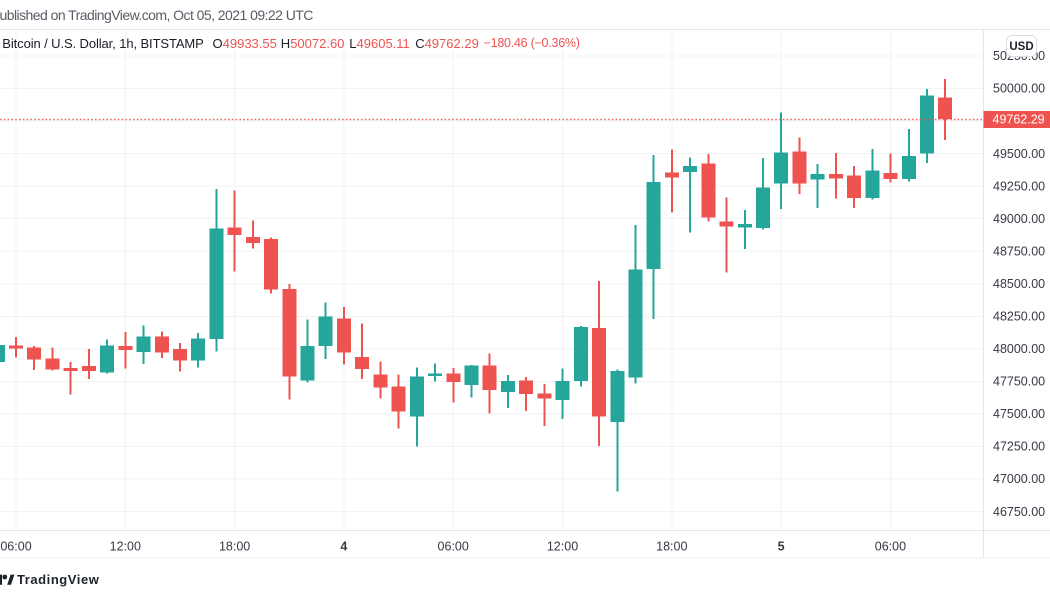  Describe the element at coordinates (343, 547) in the screenshot. I see `svg-text: 4` at that location.